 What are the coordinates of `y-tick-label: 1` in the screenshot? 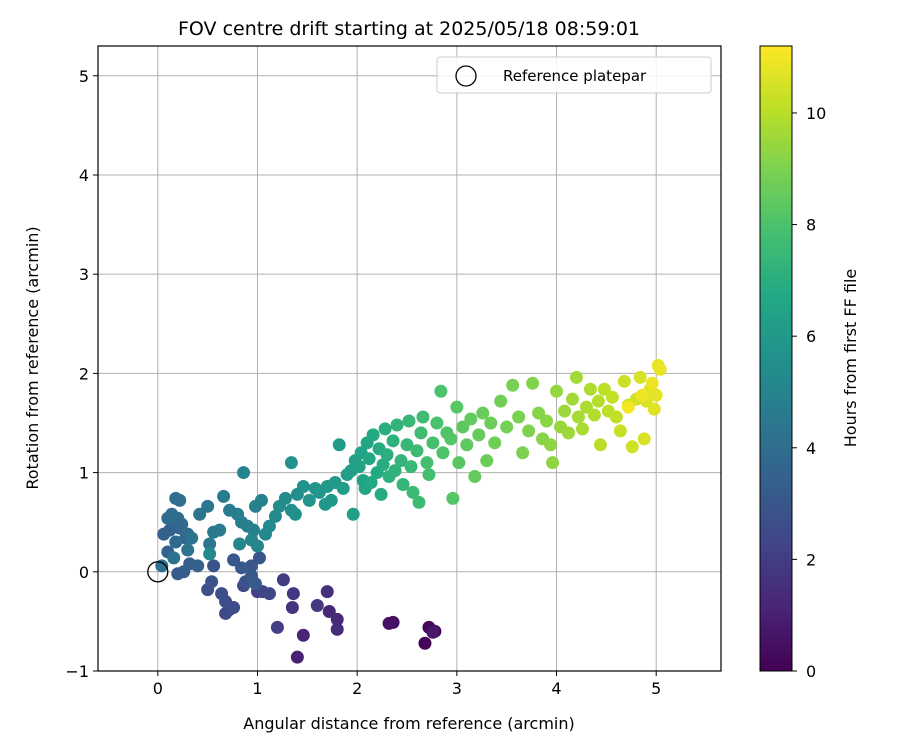 It's located at (84, 473).